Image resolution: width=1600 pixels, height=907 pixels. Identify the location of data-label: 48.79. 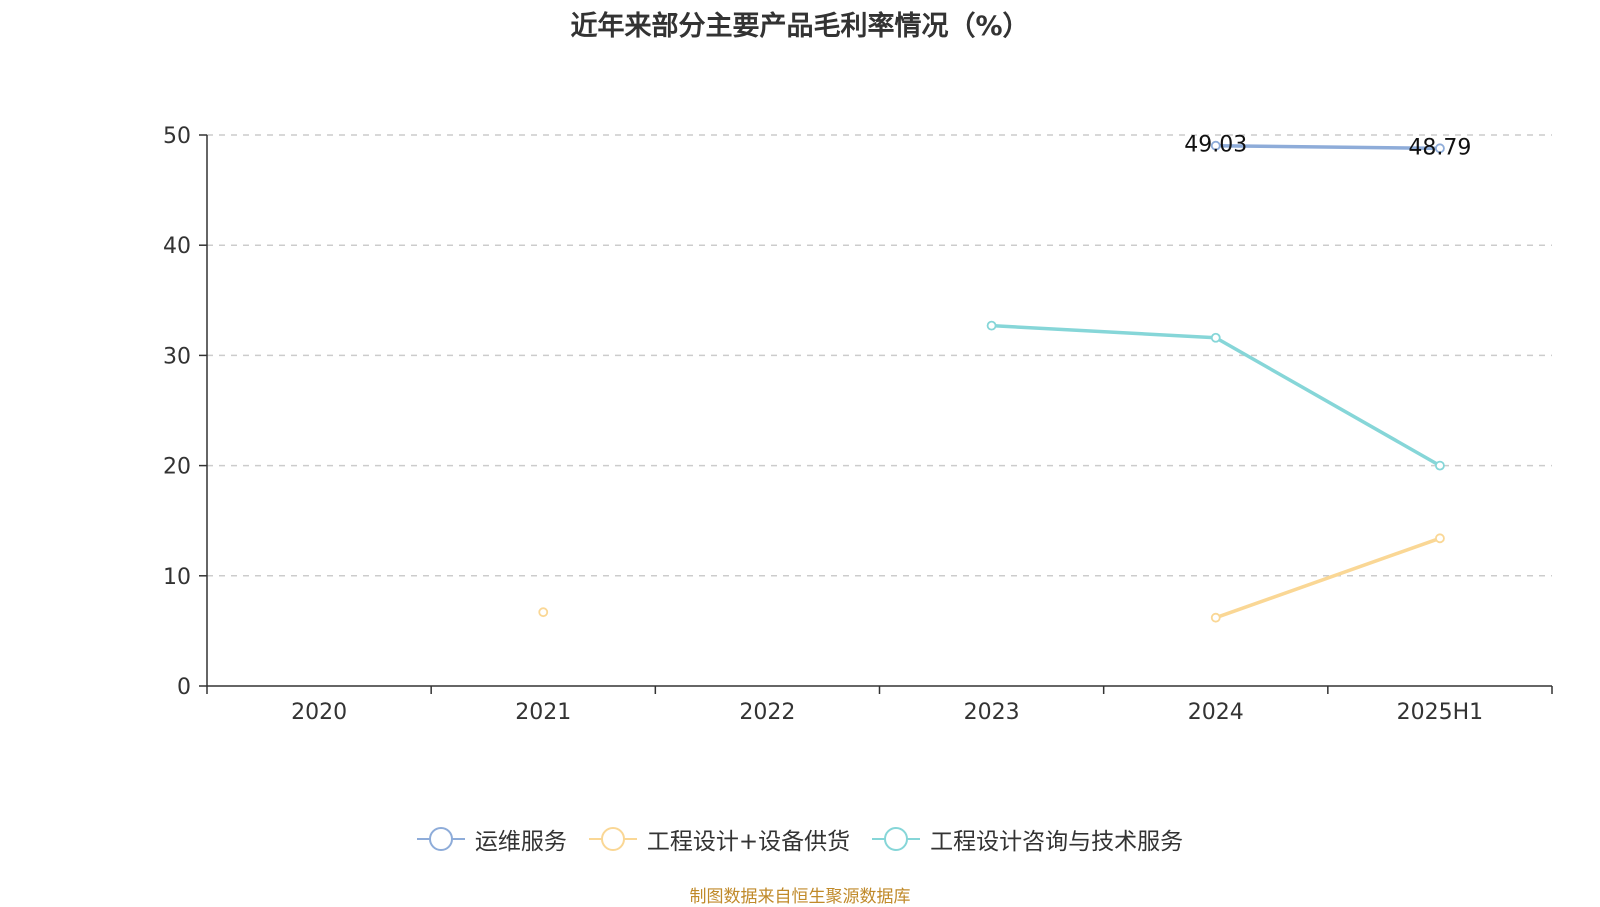
(1439, 147).